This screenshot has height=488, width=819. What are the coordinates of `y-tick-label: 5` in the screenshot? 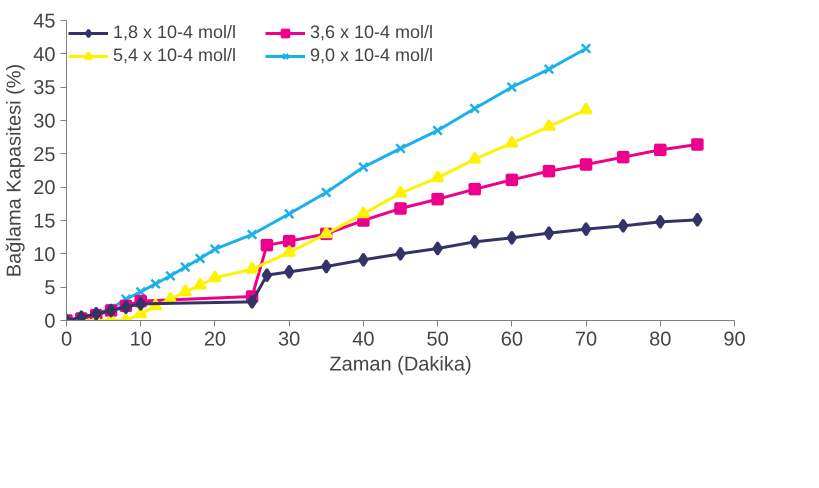 It's located at (50, 288).